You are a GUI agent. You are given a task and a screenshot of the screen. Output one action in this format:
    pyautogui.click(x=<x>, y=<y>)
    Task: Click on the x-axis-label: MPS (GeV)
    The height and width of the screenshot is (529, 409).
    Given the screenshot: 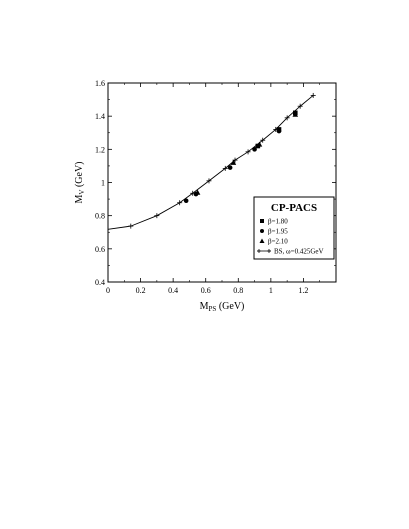 What is the action you would take?
    pyautogui.click(x=222, y=307)
    